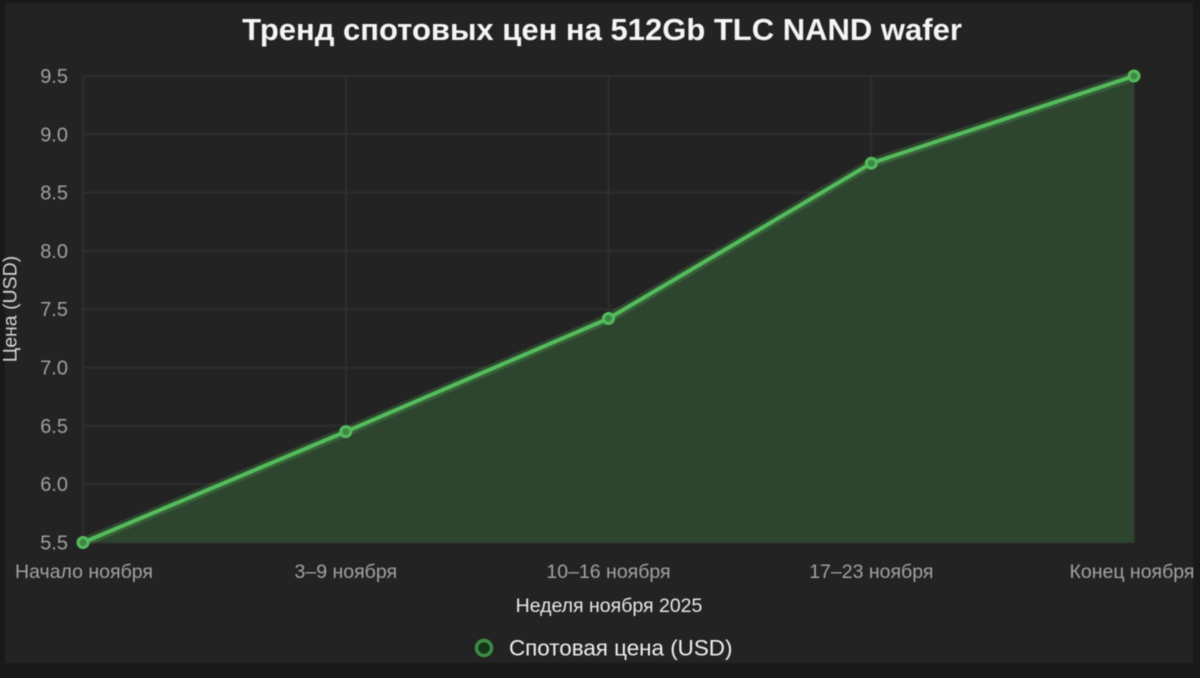 The image size is (1200, 678). Describe the element at coordinates (54, 485) in the screenshot. I see `svg-text: 6.0` at that location.